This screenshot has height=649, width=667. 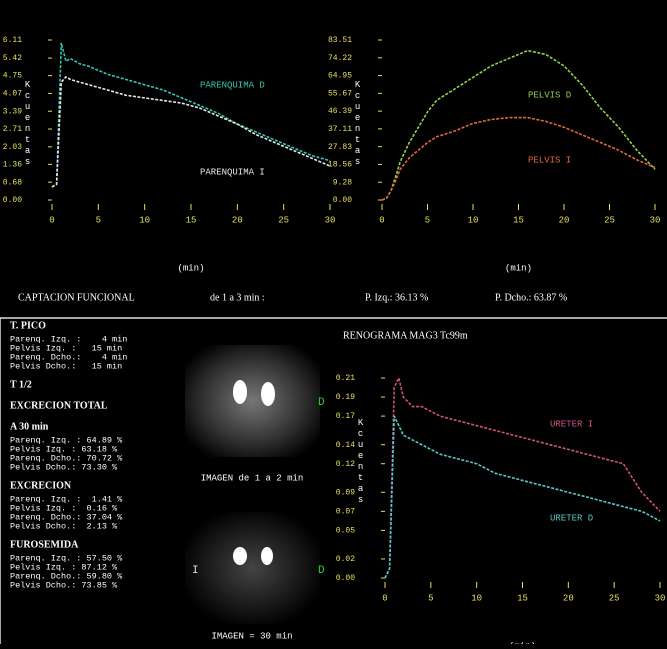 I want to click on y-tick-label: 9.28, so click(x=342, y=182).